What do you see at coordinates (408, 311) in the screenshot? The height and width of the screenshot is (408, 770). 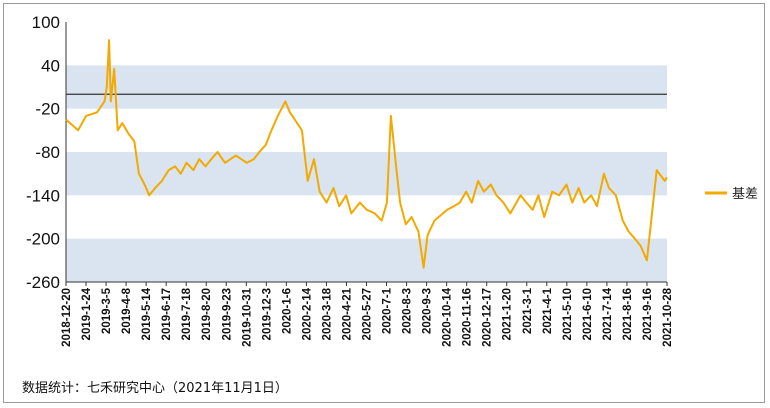 I see `x-tick-label: 2020-8-3` at bounding box center [408, 311].